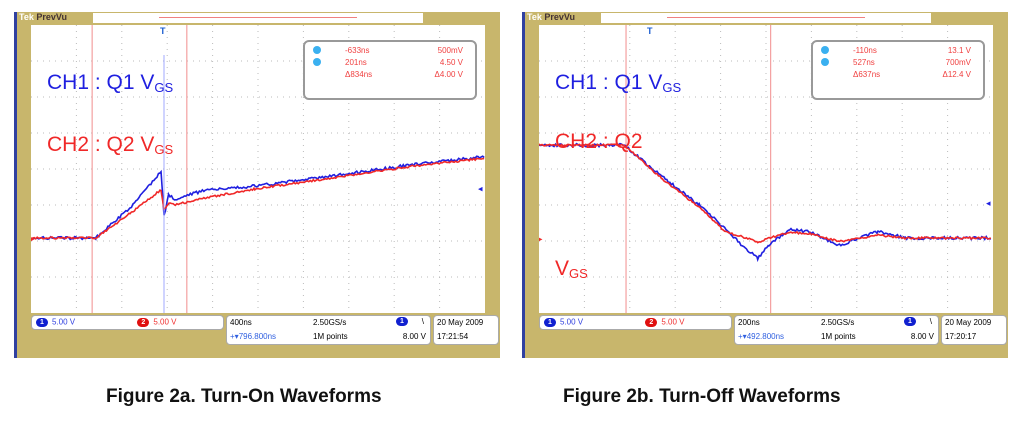  I want to click on cursor-b-time: 201ns, so click(356, 62).